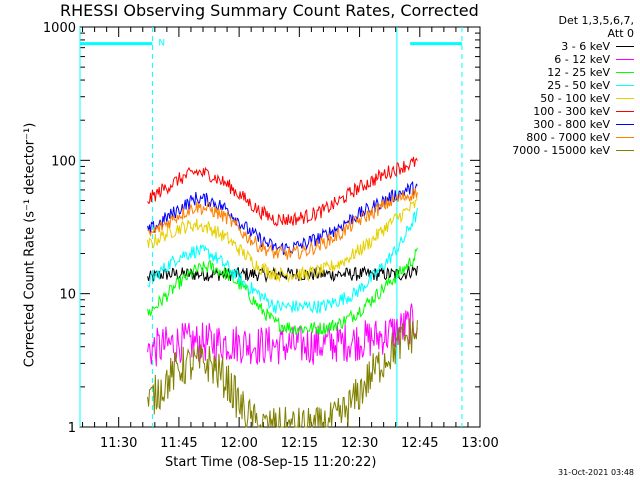 Image resolution: width=640 pixels, height=480 pixels. I want to click on legend-label: 800 - 7000 keV, so click(568, 137).